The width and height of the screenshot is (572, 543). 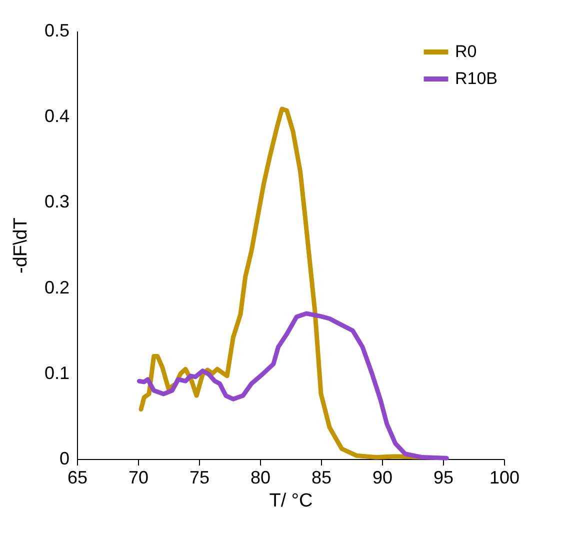 I want to click on y-tick-label: 0, so click(x=64, y=458).